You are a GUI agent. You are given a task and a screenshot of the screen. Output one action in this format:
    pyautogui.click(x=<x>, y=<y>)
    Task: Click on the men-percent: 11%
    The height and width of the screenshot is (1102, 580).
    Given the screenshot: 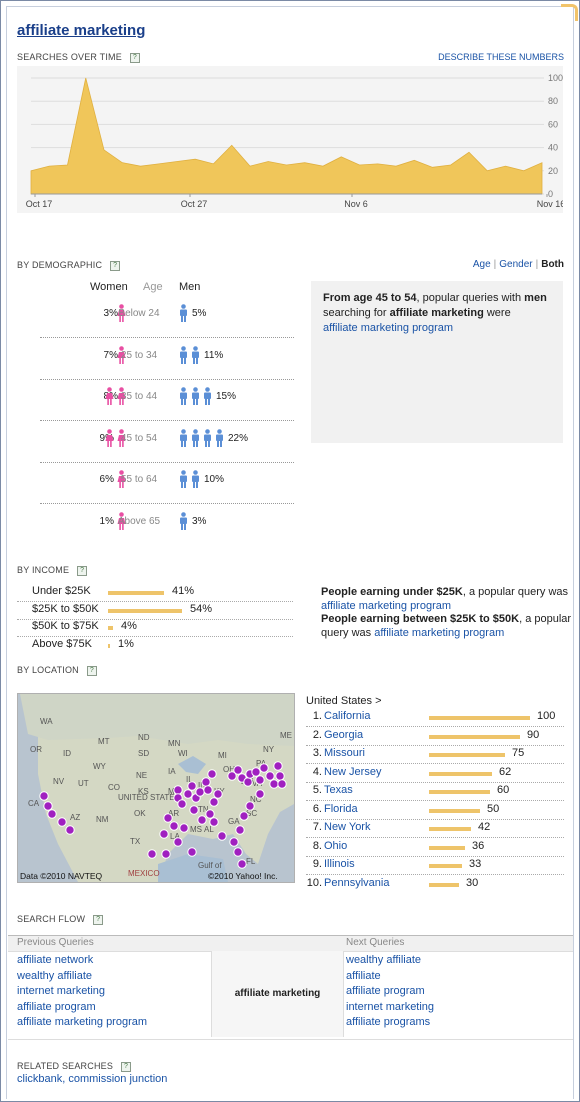 What is the action you would take?
    pyautogui.click(x=214, y=355)
    